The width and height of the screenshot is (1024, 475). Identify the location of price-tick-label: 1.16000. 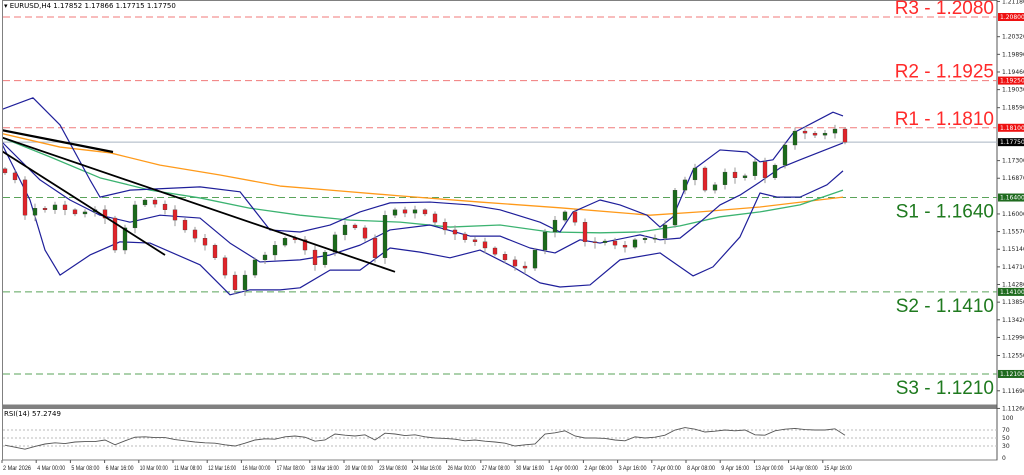
(1013, 214).